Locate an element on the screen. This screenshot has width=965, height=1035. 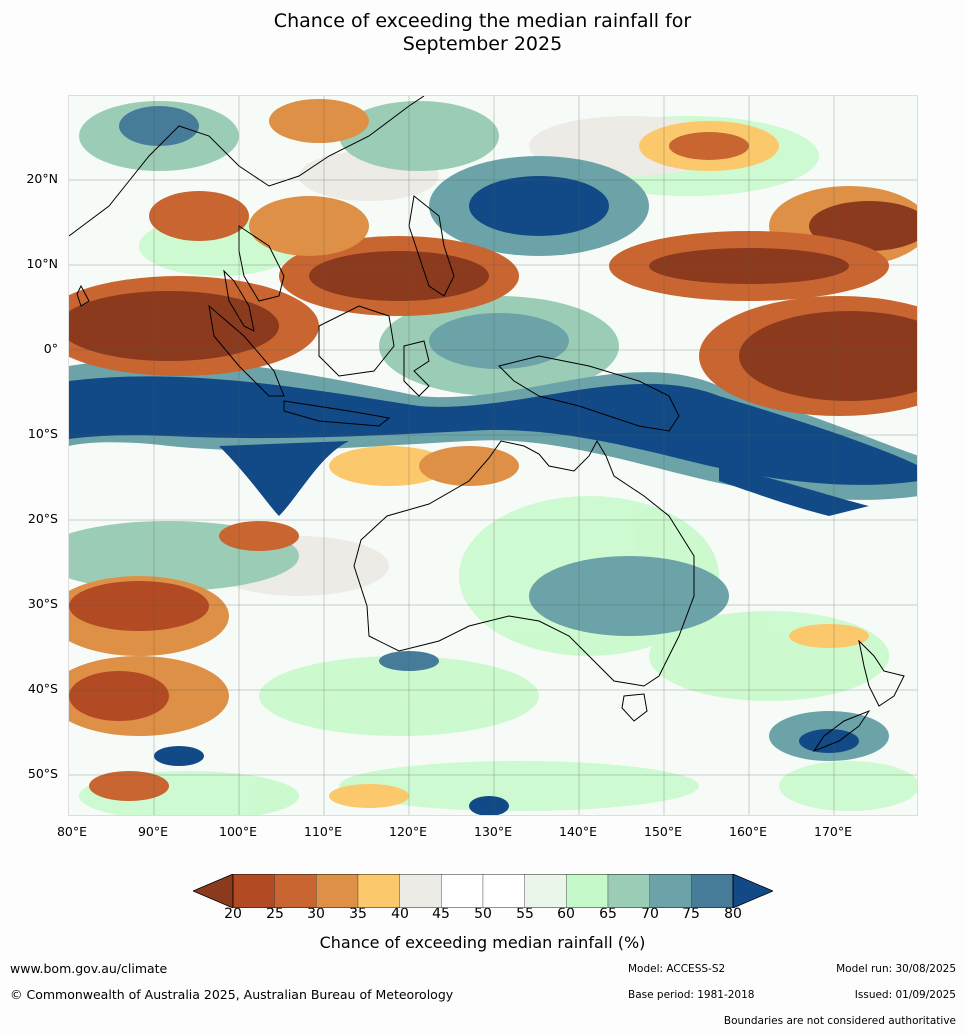
footer-base-period: Base period: 1981-2018 is located at coordinates (691, 995).